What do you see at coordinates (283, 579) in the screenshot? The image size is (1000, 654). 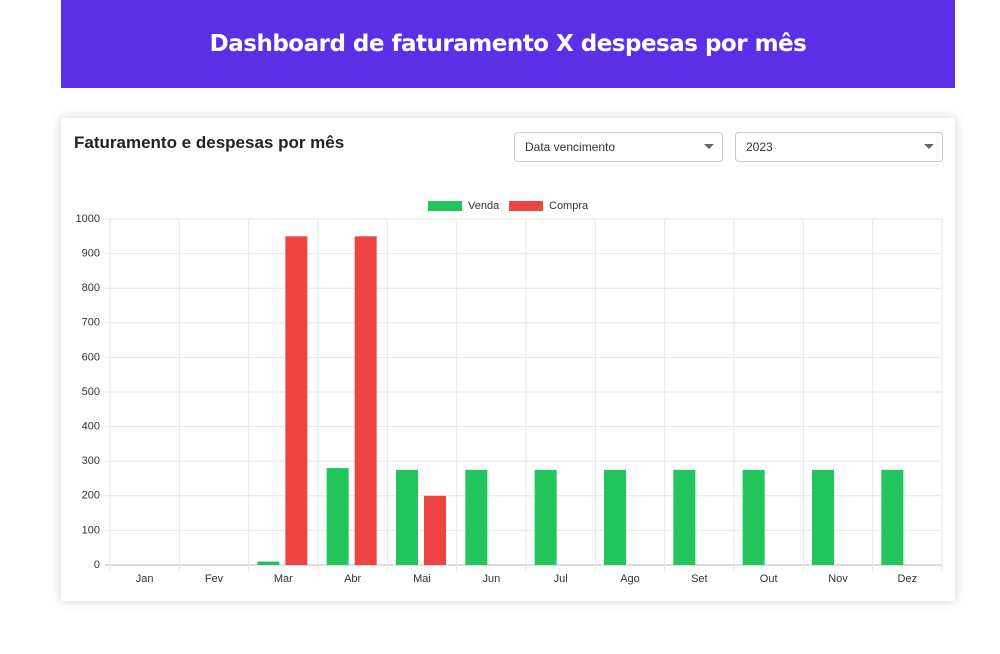 I see `x-tick-label: Mar` at bounding box center [283, 579].